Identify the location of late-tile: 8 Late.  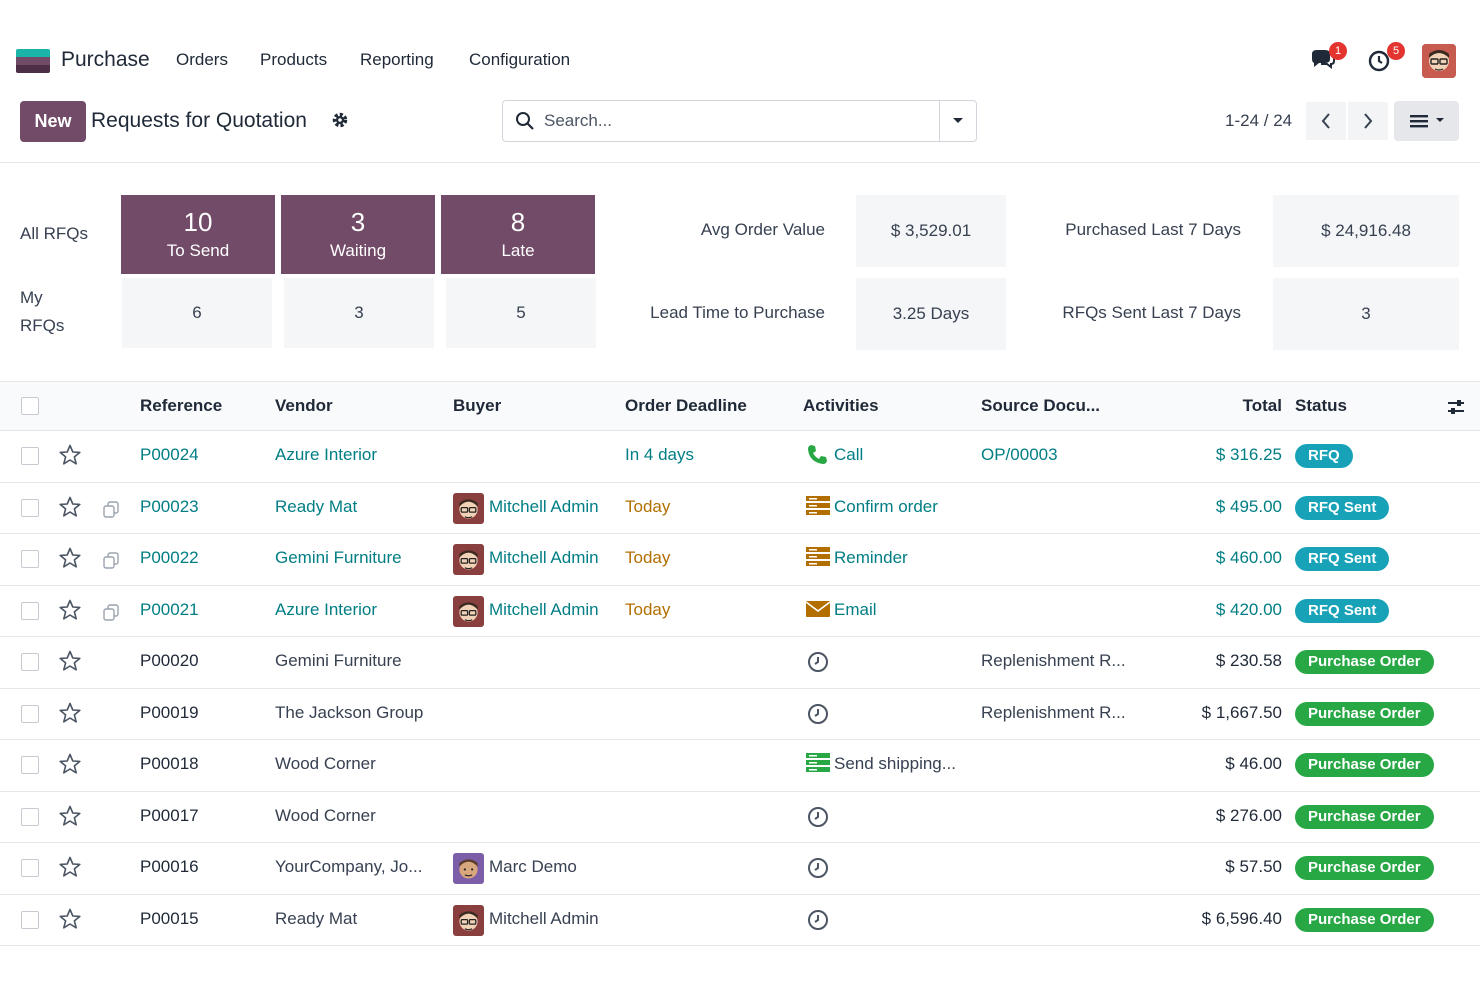
(518, 234).